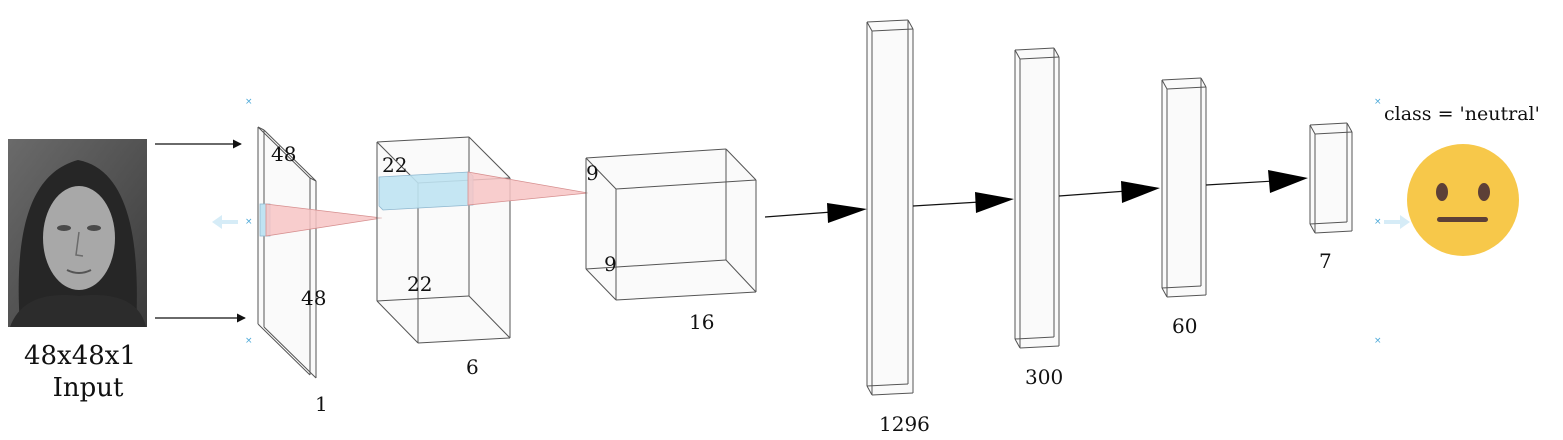 This screenshot has height=440, width=1563. Describe the element at coordinates (1463, 200) in the screenshot. I see `neutral-face-icon` at that location.